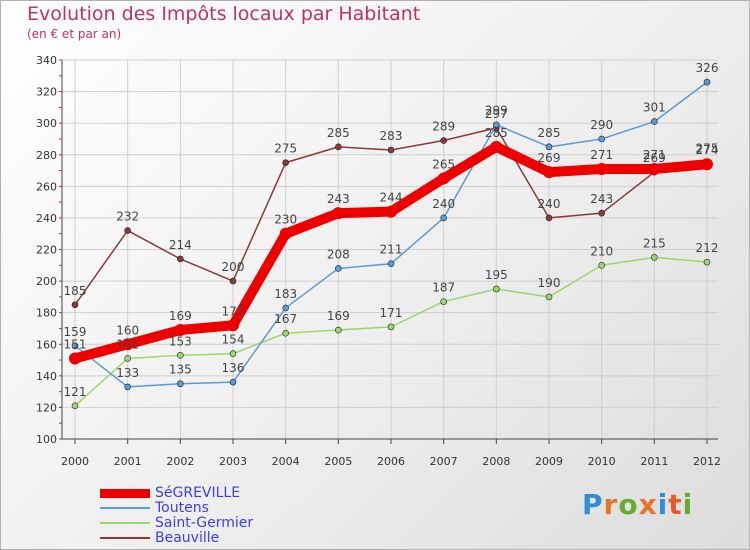  Describe the element at coordinates (338, 461) in the screenshot. I see `x-tick-label: 2005` at that location.